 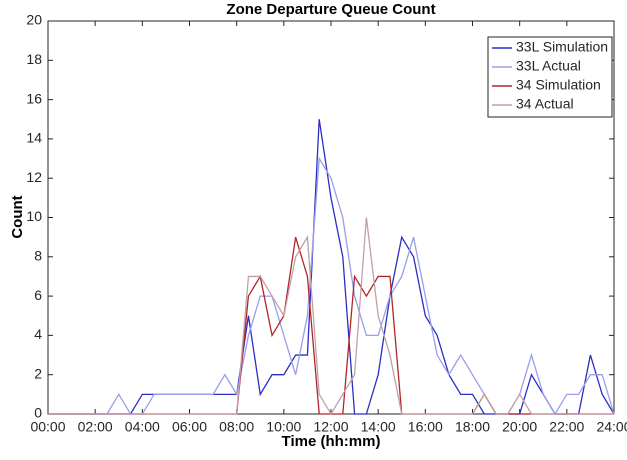 What do you see at coordinates (330, 9) in the screenshot?
I see `chart-title: Zone Departure Queue Count` at bounding box center [330, 9].